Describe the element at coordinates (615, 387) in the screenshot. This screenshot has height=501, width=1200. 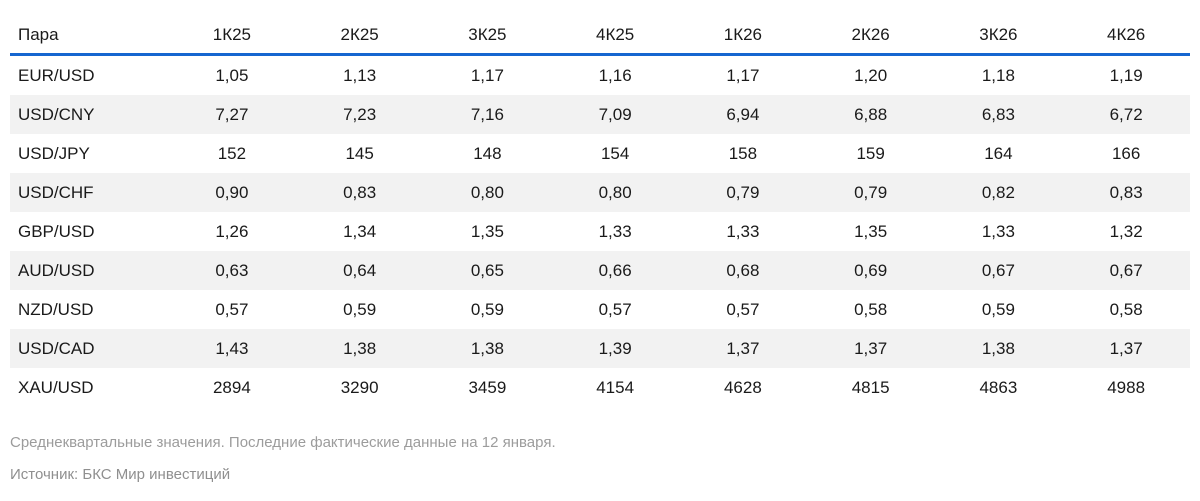
I see `value-cell: 4154` at that location.